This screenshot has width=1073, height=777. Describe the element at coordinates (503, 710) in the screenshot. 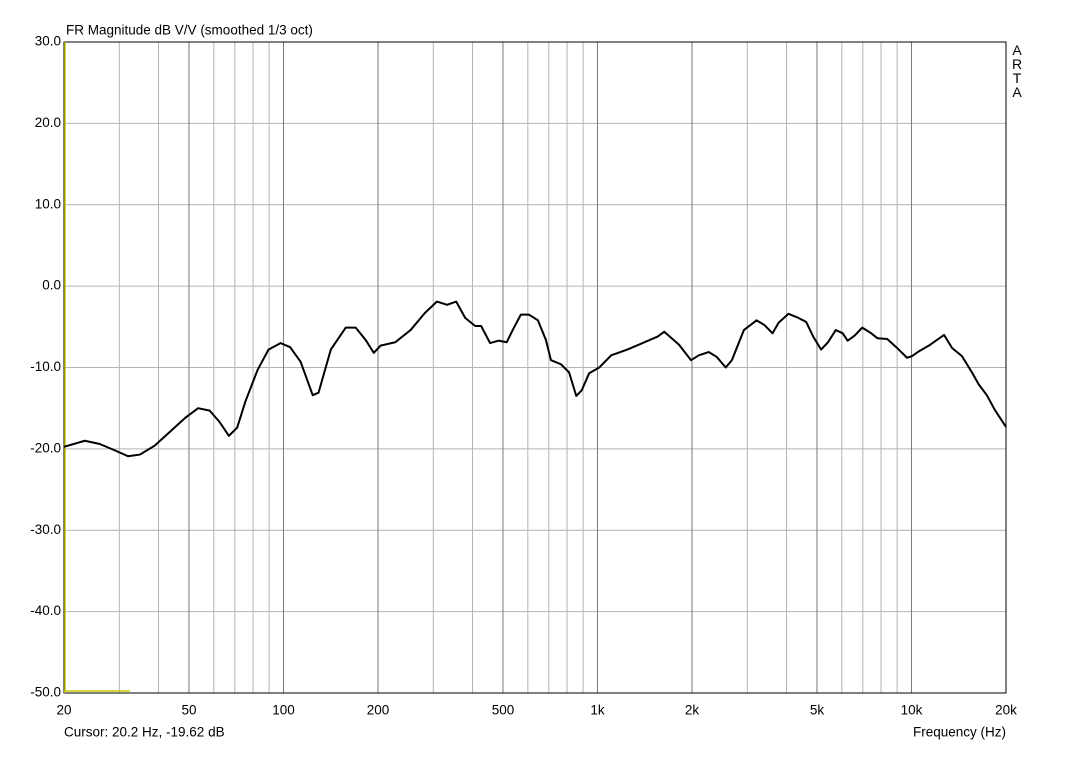

I see `x-tick-label: 500` at that location.